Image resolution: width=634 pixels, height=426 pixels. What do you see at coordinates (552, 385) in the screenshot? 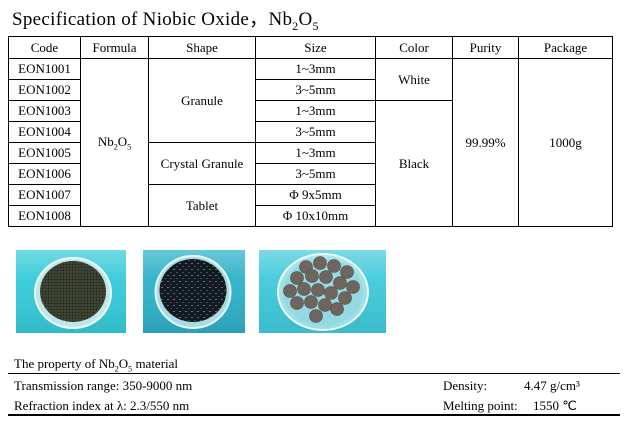
I see `density-value: 4.47 g/cm³` at bounding box center [552, 385].